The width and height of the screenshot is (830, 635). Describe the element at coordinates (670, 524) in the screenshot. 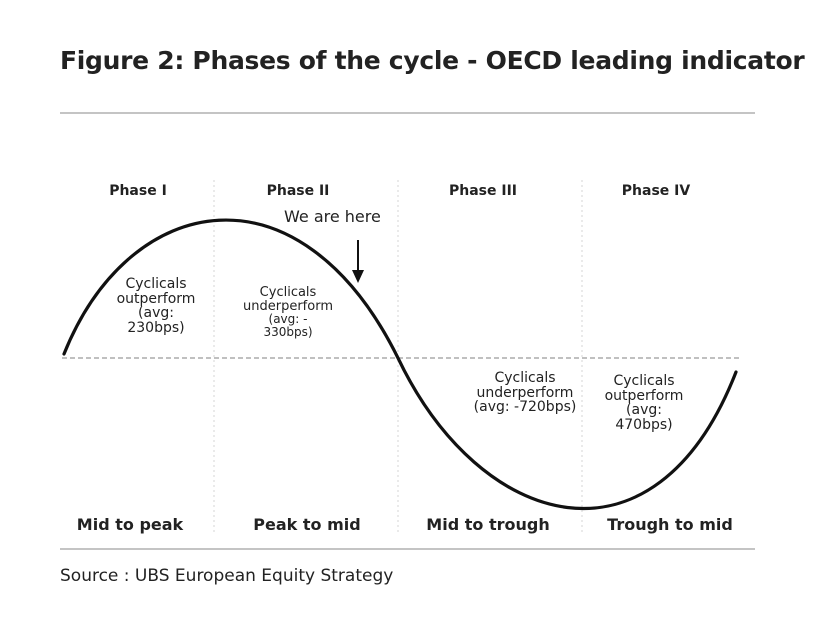

I see `bottom-label-4: Trough to mid` at that location.